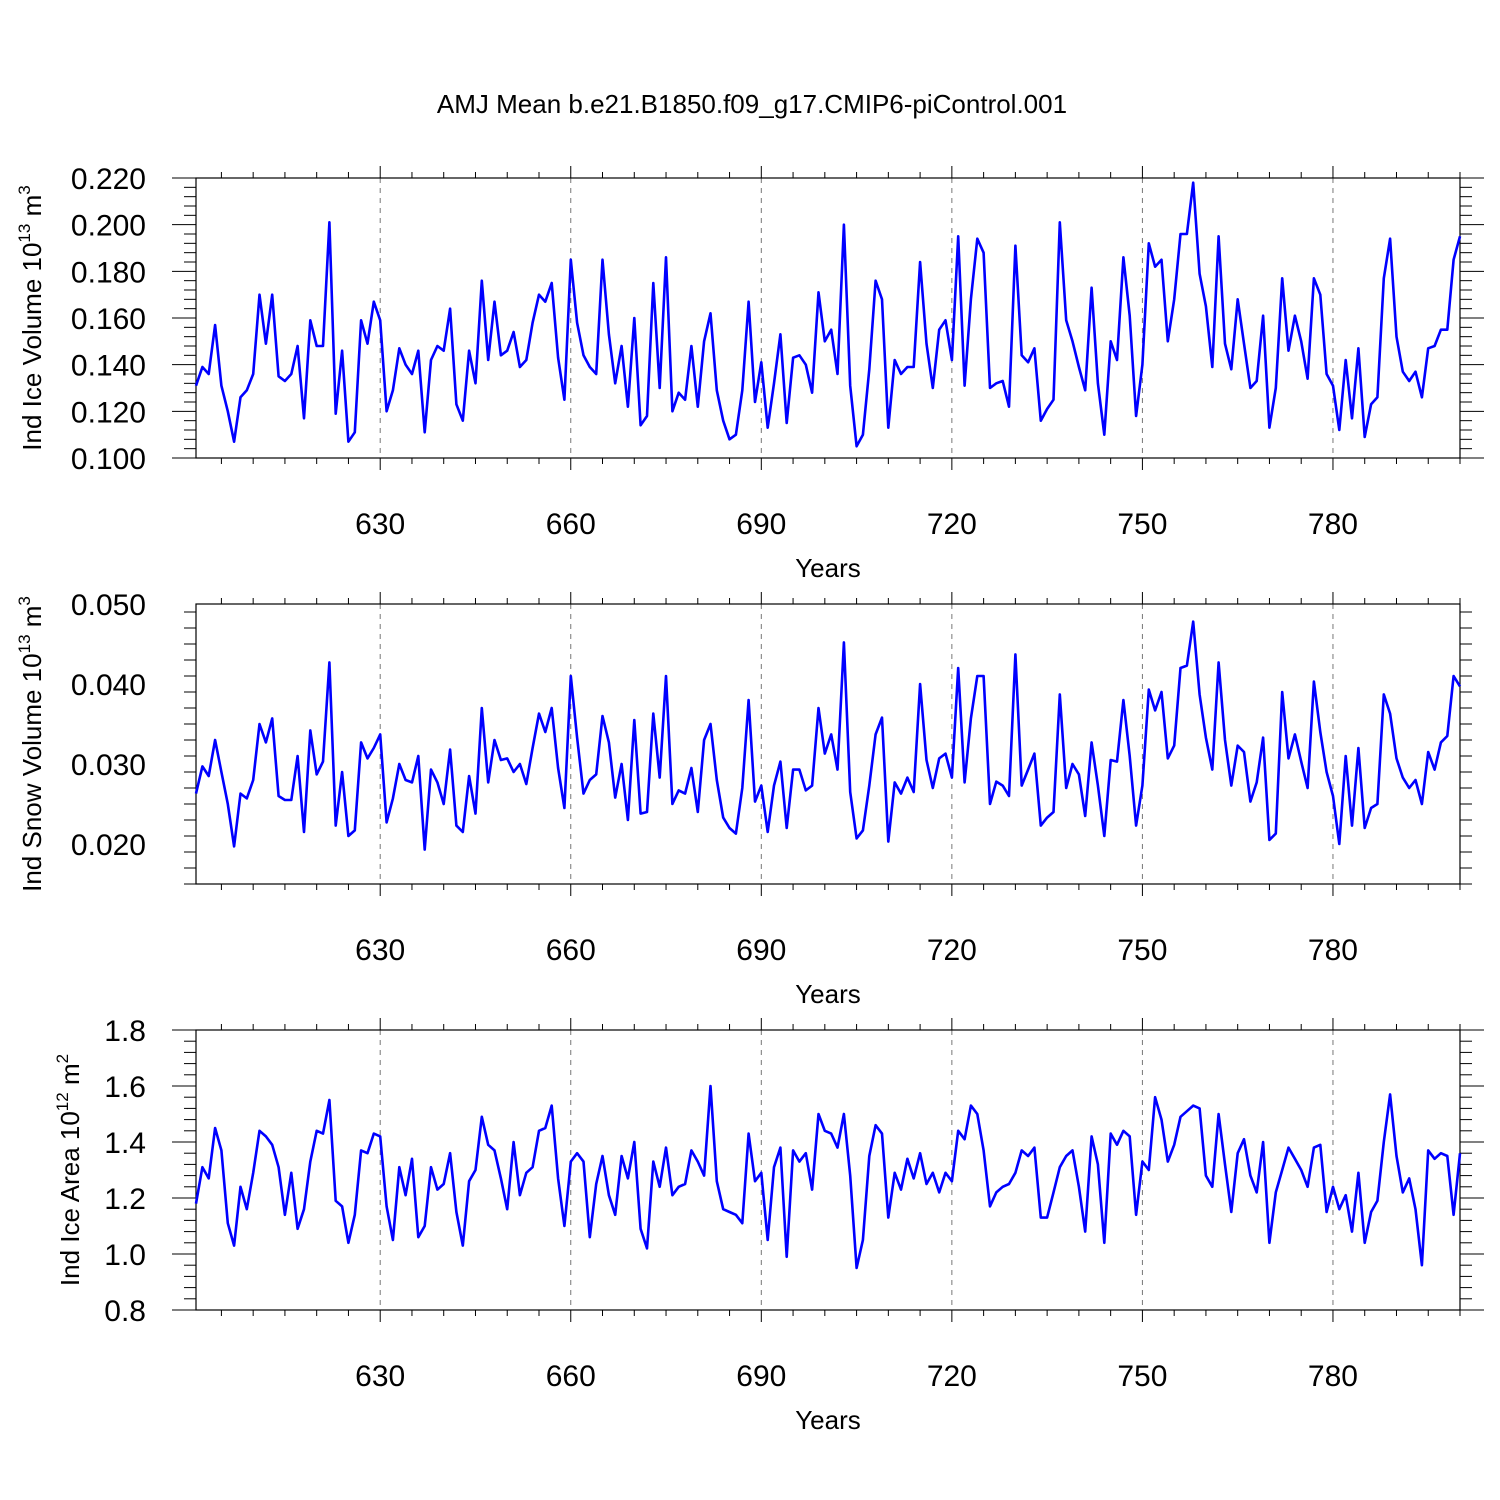 This screenshot has height=1500, width=1500. What do you see at coordinates (108, 319) in the screenshot?
I see `y-tick-label: 0.160` at bounding box center [108, 319].